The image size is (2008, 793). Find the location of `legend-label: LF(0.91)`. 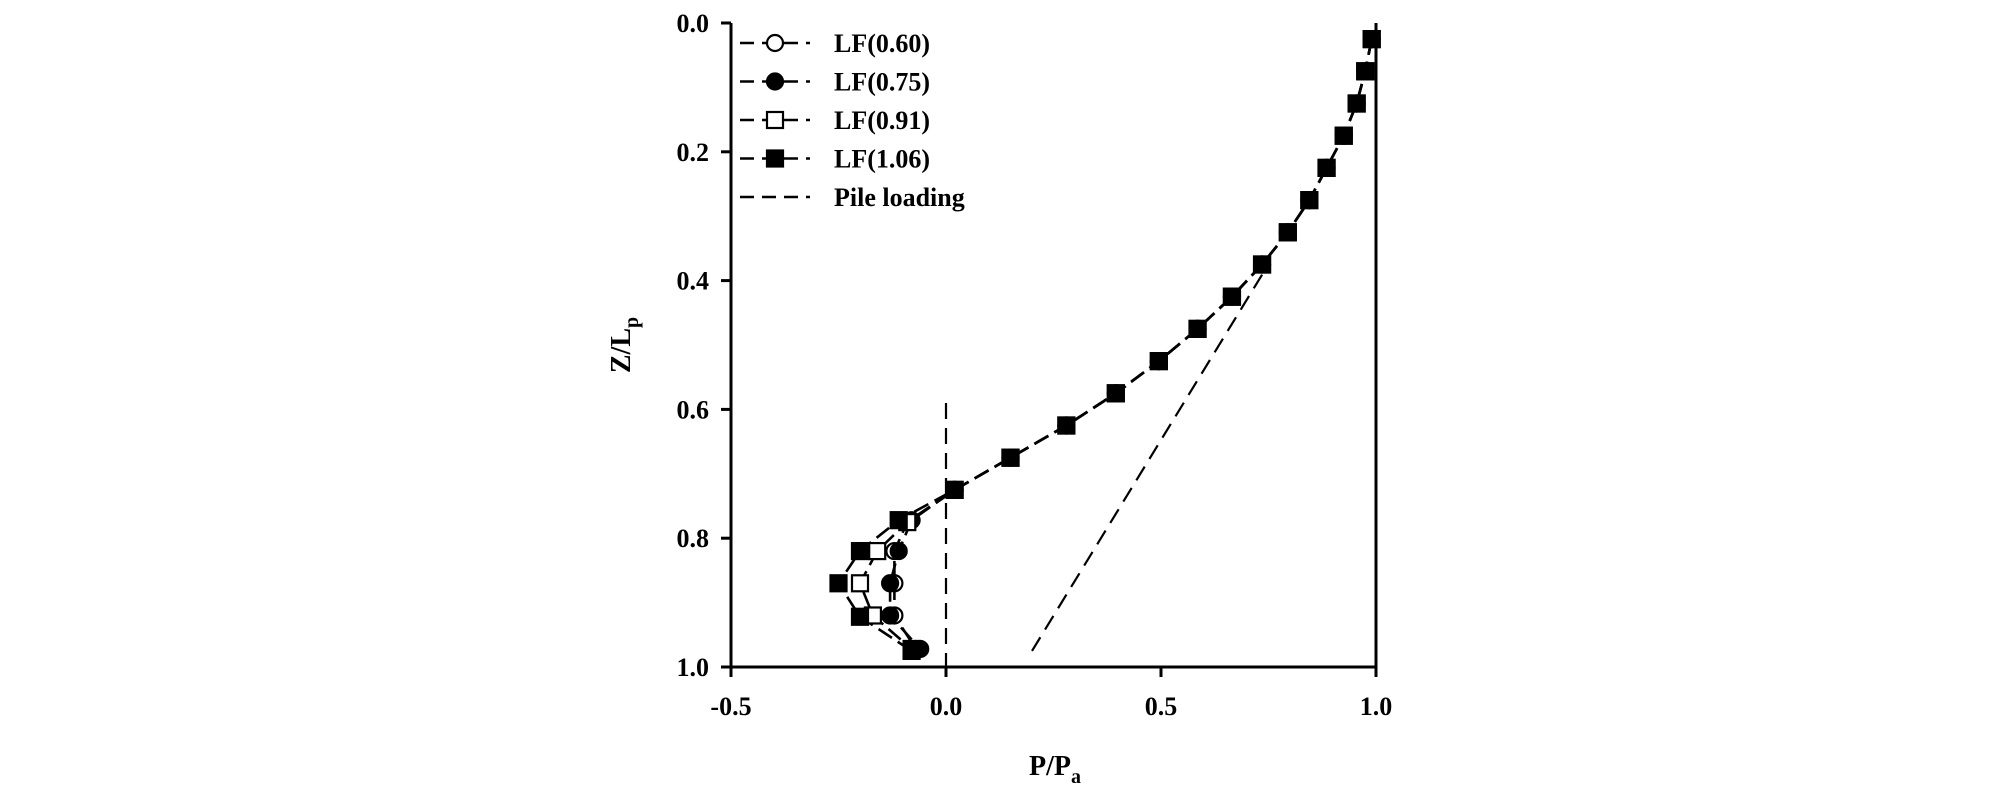

legend-label: LF(0.91) is located at coordinates (882, 120).